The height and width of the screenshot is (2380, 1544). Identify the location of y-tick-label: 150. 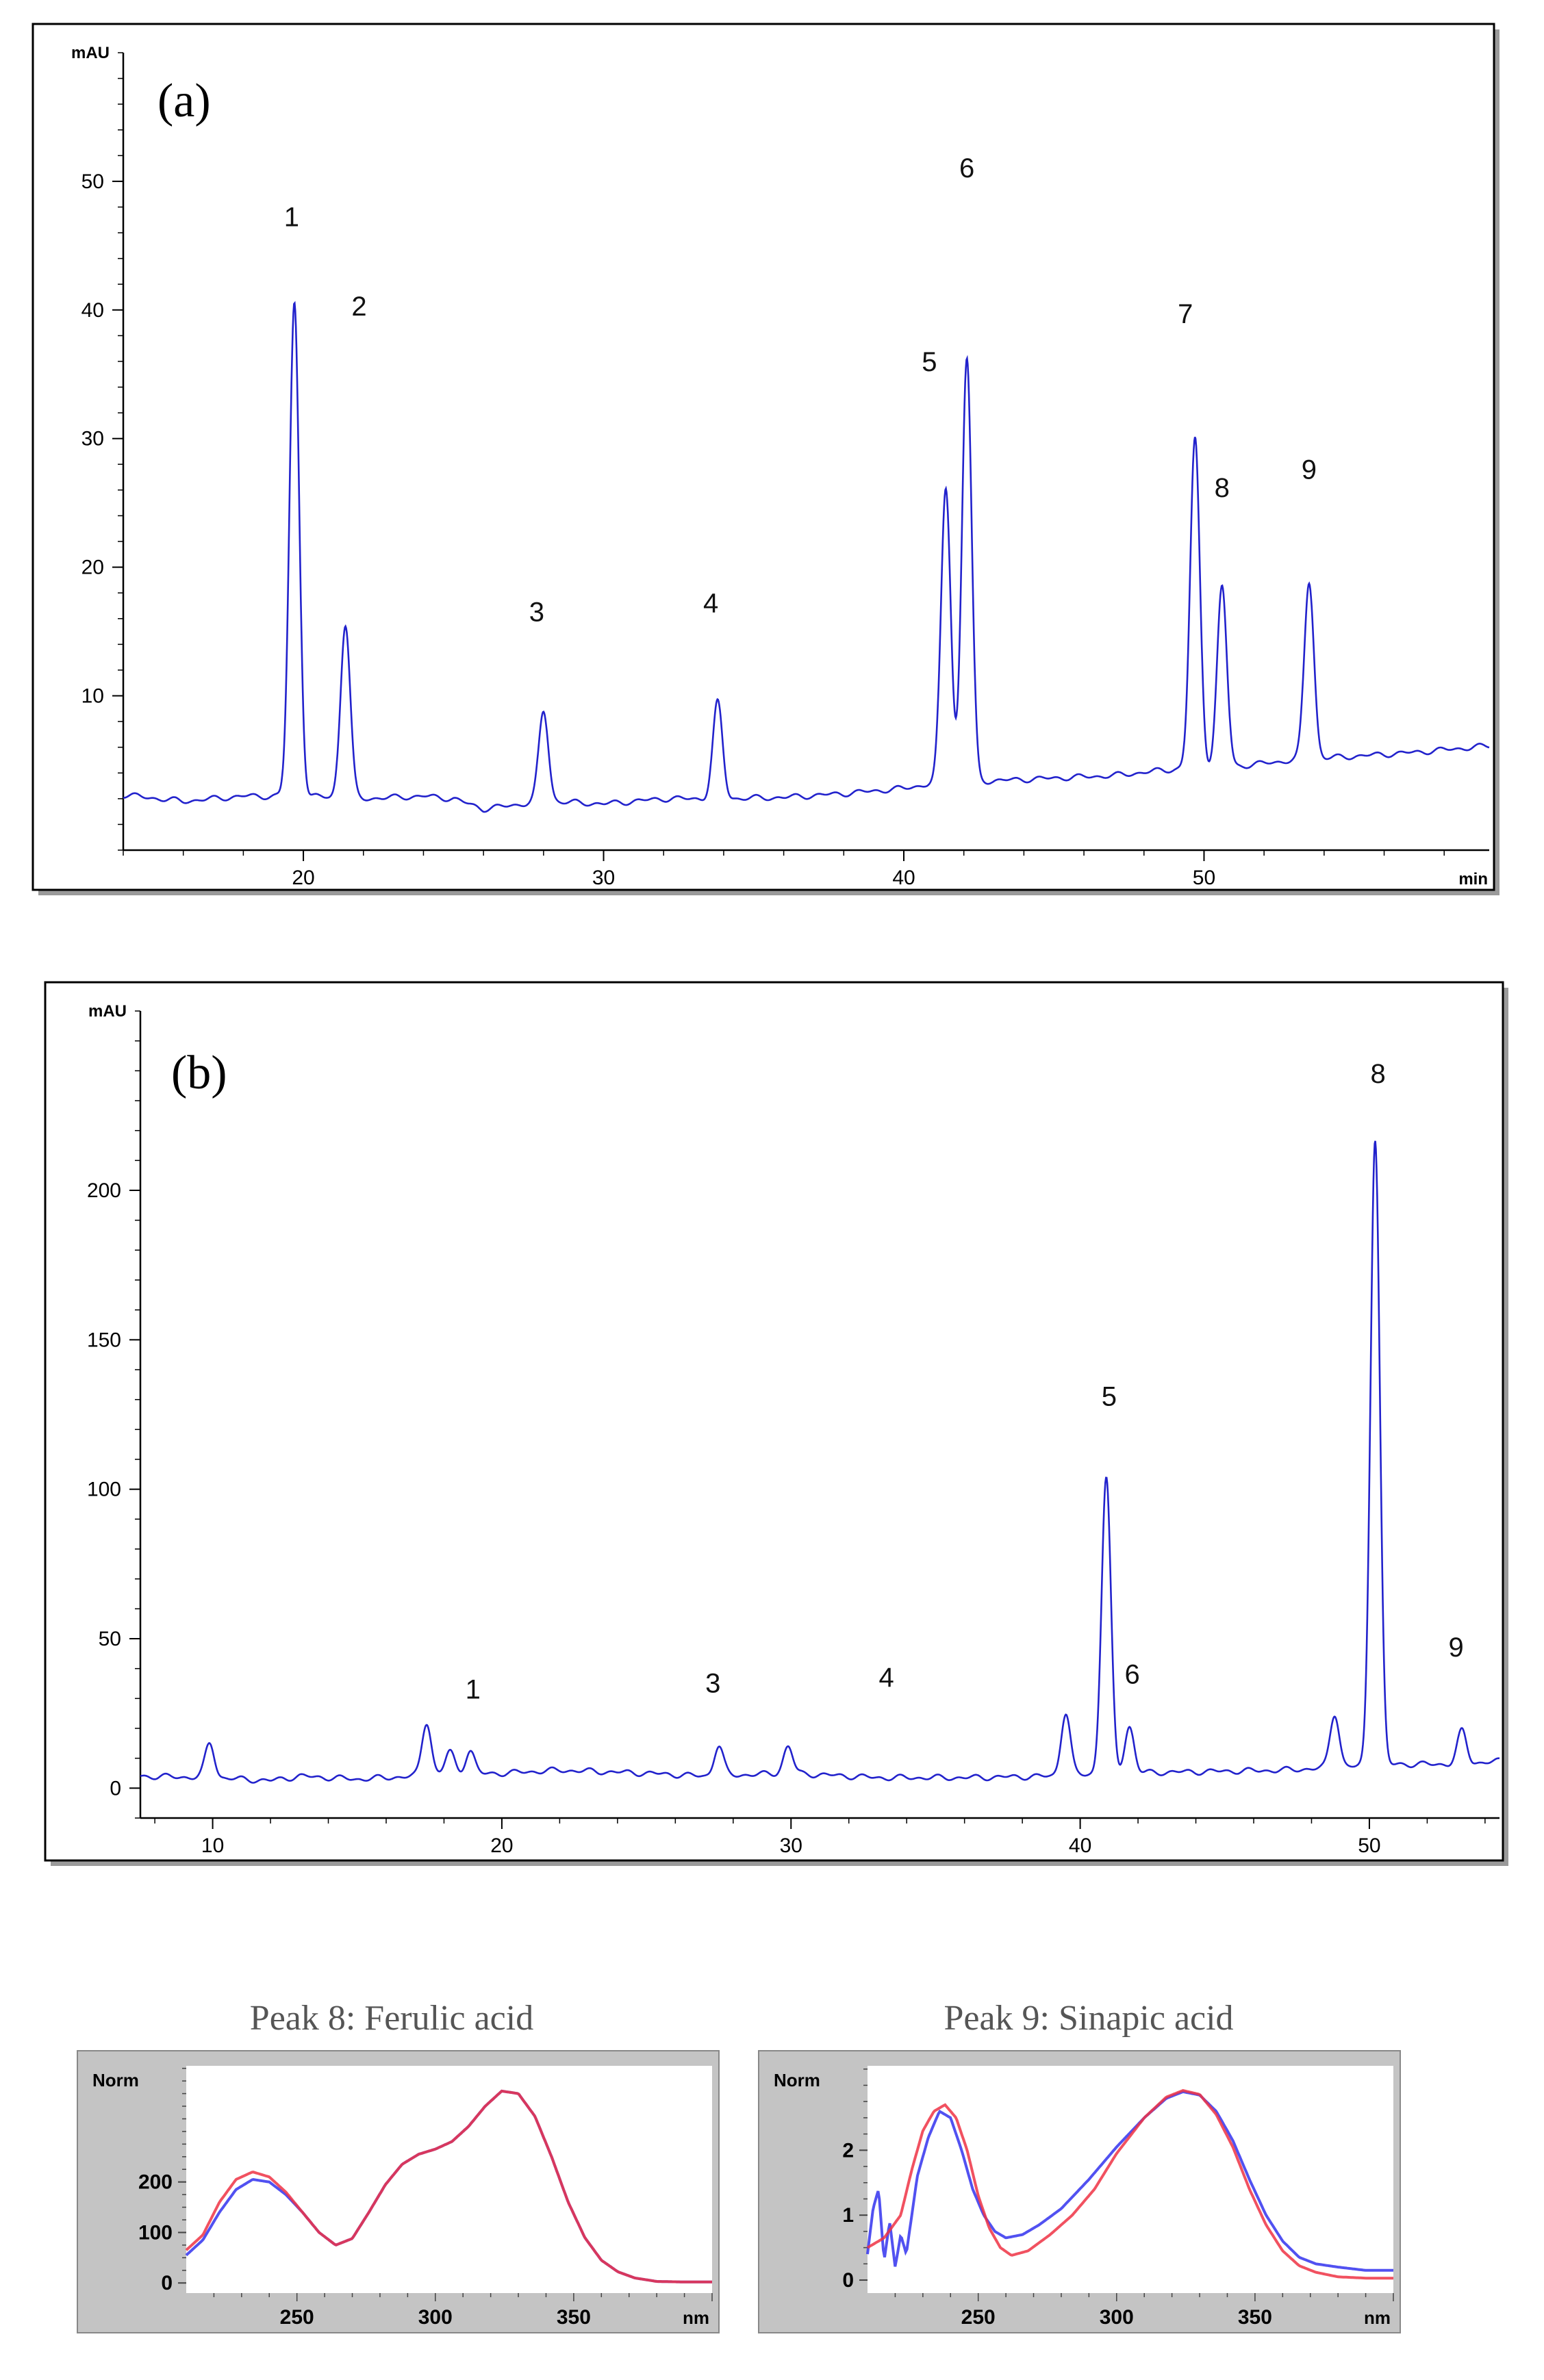
(104, 1340).